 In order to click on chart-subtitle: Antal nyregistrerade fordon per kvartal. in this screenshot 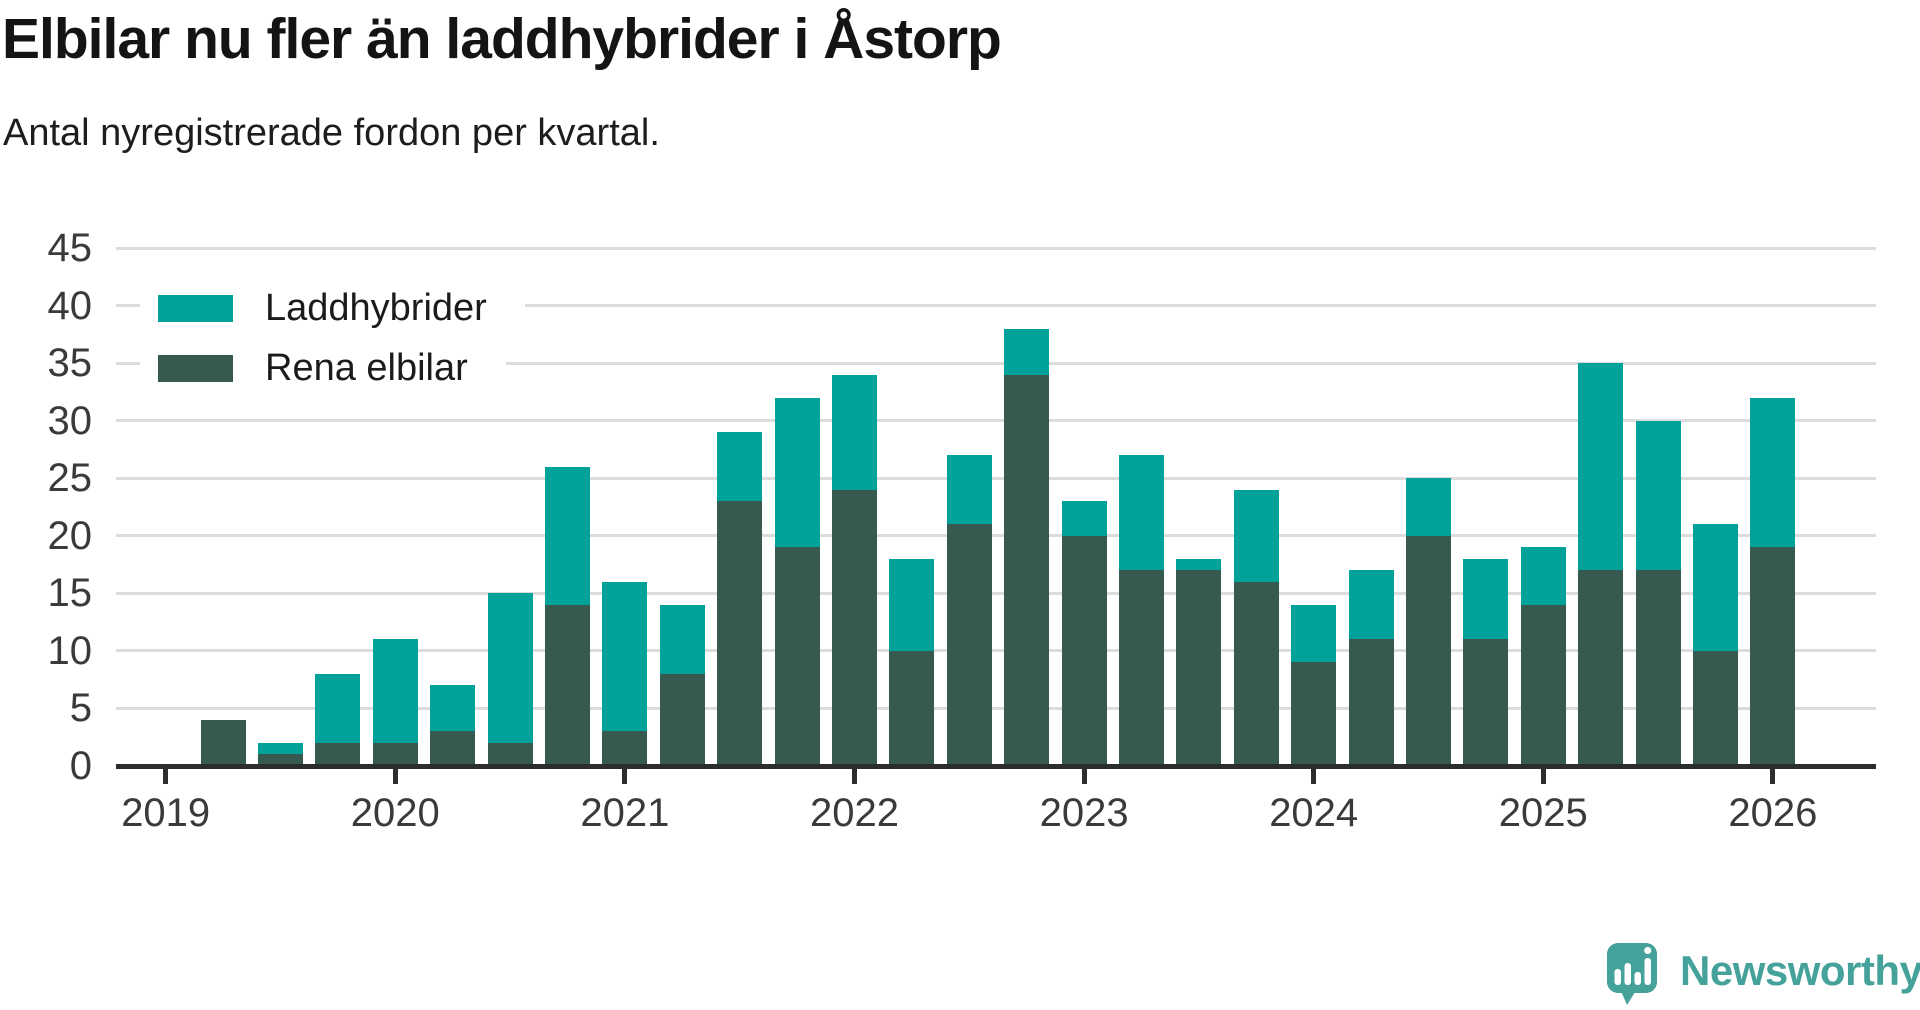, I will do `click(331, 133)`.